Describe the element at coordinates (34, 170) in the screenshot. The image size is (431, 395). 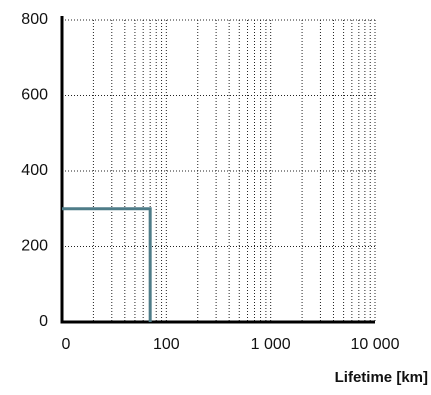
I see `y-tick-label: 400` at that location.